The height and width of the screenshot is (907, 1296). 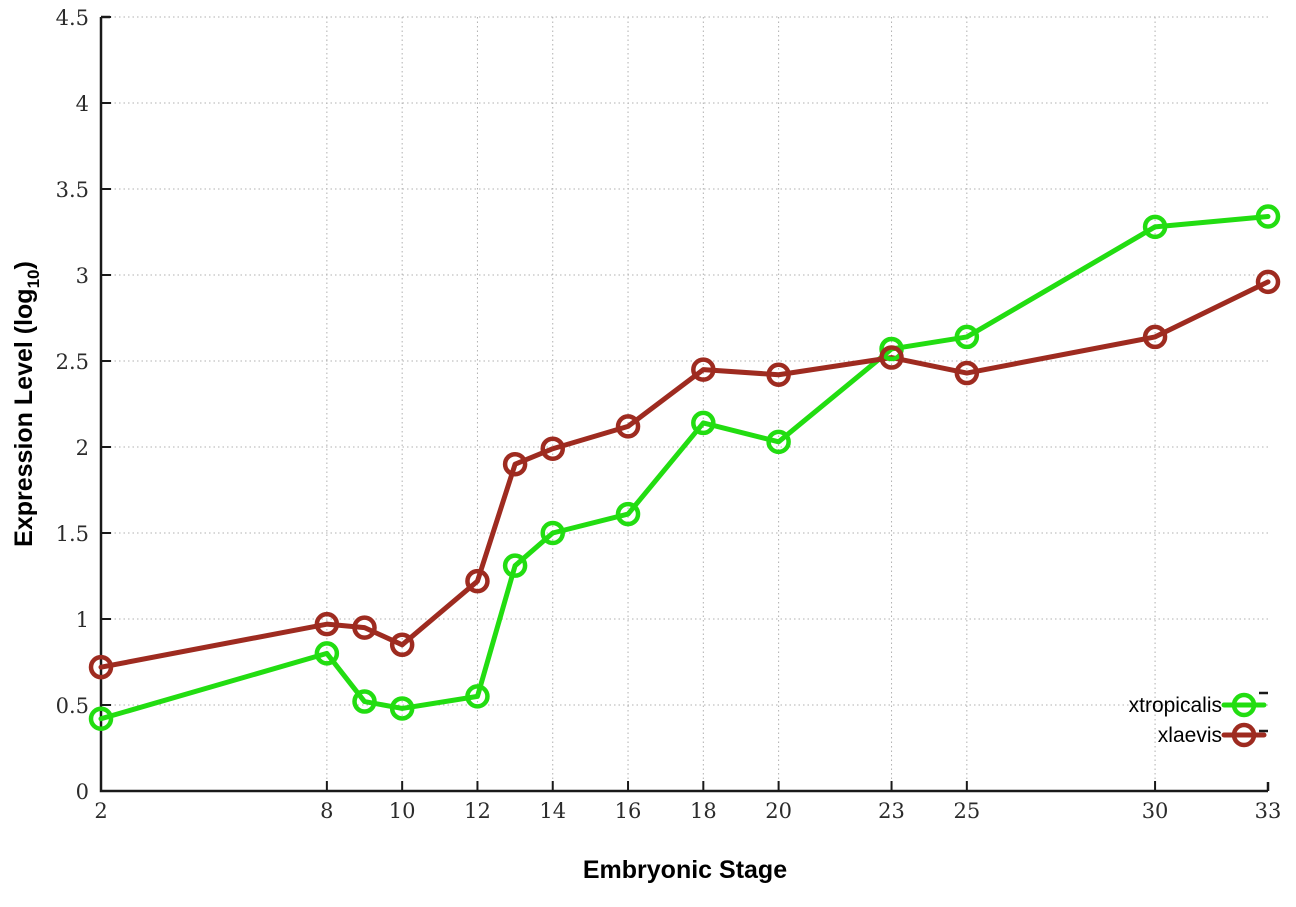 What do you see at coordinates (1155, 811) in the screenshot?
I see `x-axis-tick-label: 30` at bounding box center [1155, 811].